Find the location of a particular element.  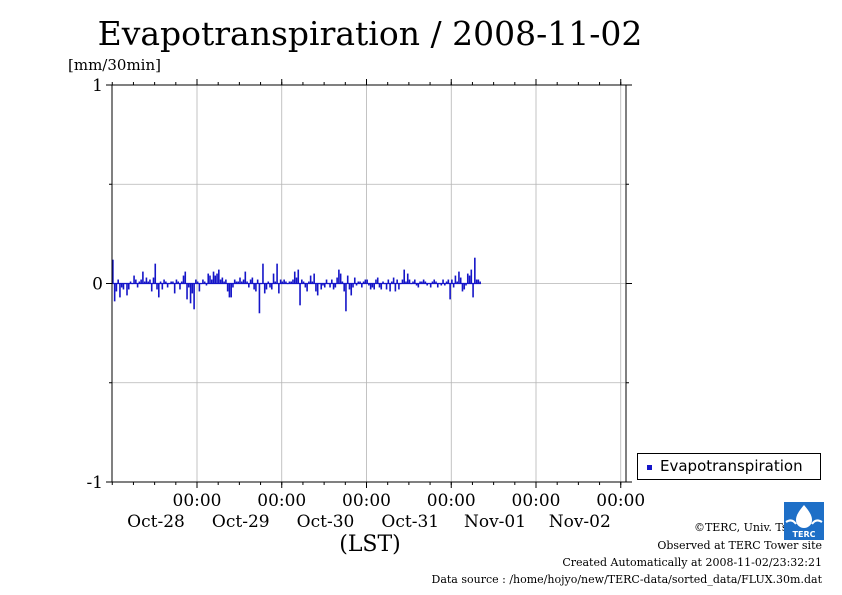

y-tick-label: -1 is located at coordinates (94, 483).